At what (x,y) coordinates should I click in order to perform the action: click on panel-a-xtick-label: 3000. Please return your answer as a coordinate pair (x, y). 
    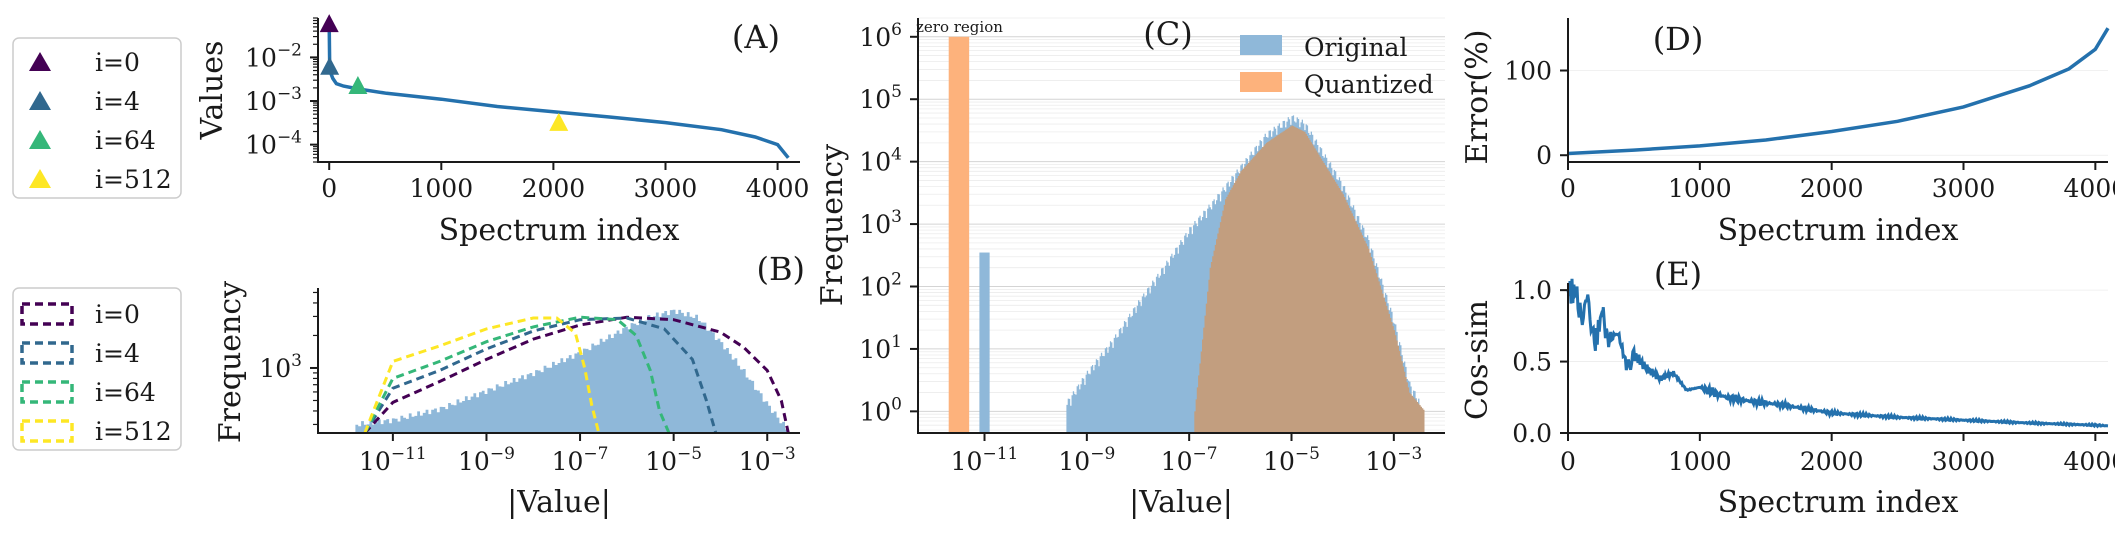
    Looking at the image, I should click on (666, 188).